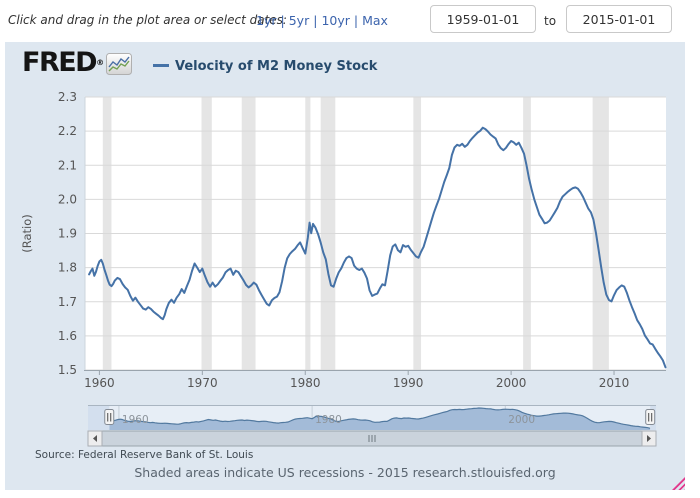 This screenshot has width=700, height=498. I want to click on date-to-input, so click(619, 19).